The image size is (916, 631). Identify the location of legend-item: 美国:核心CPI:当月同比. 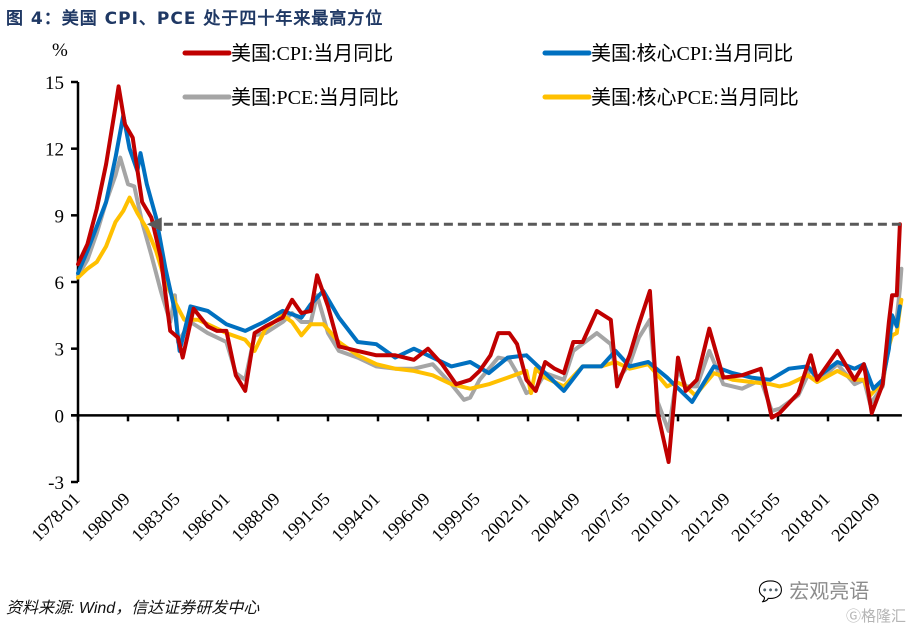
(667, 53).